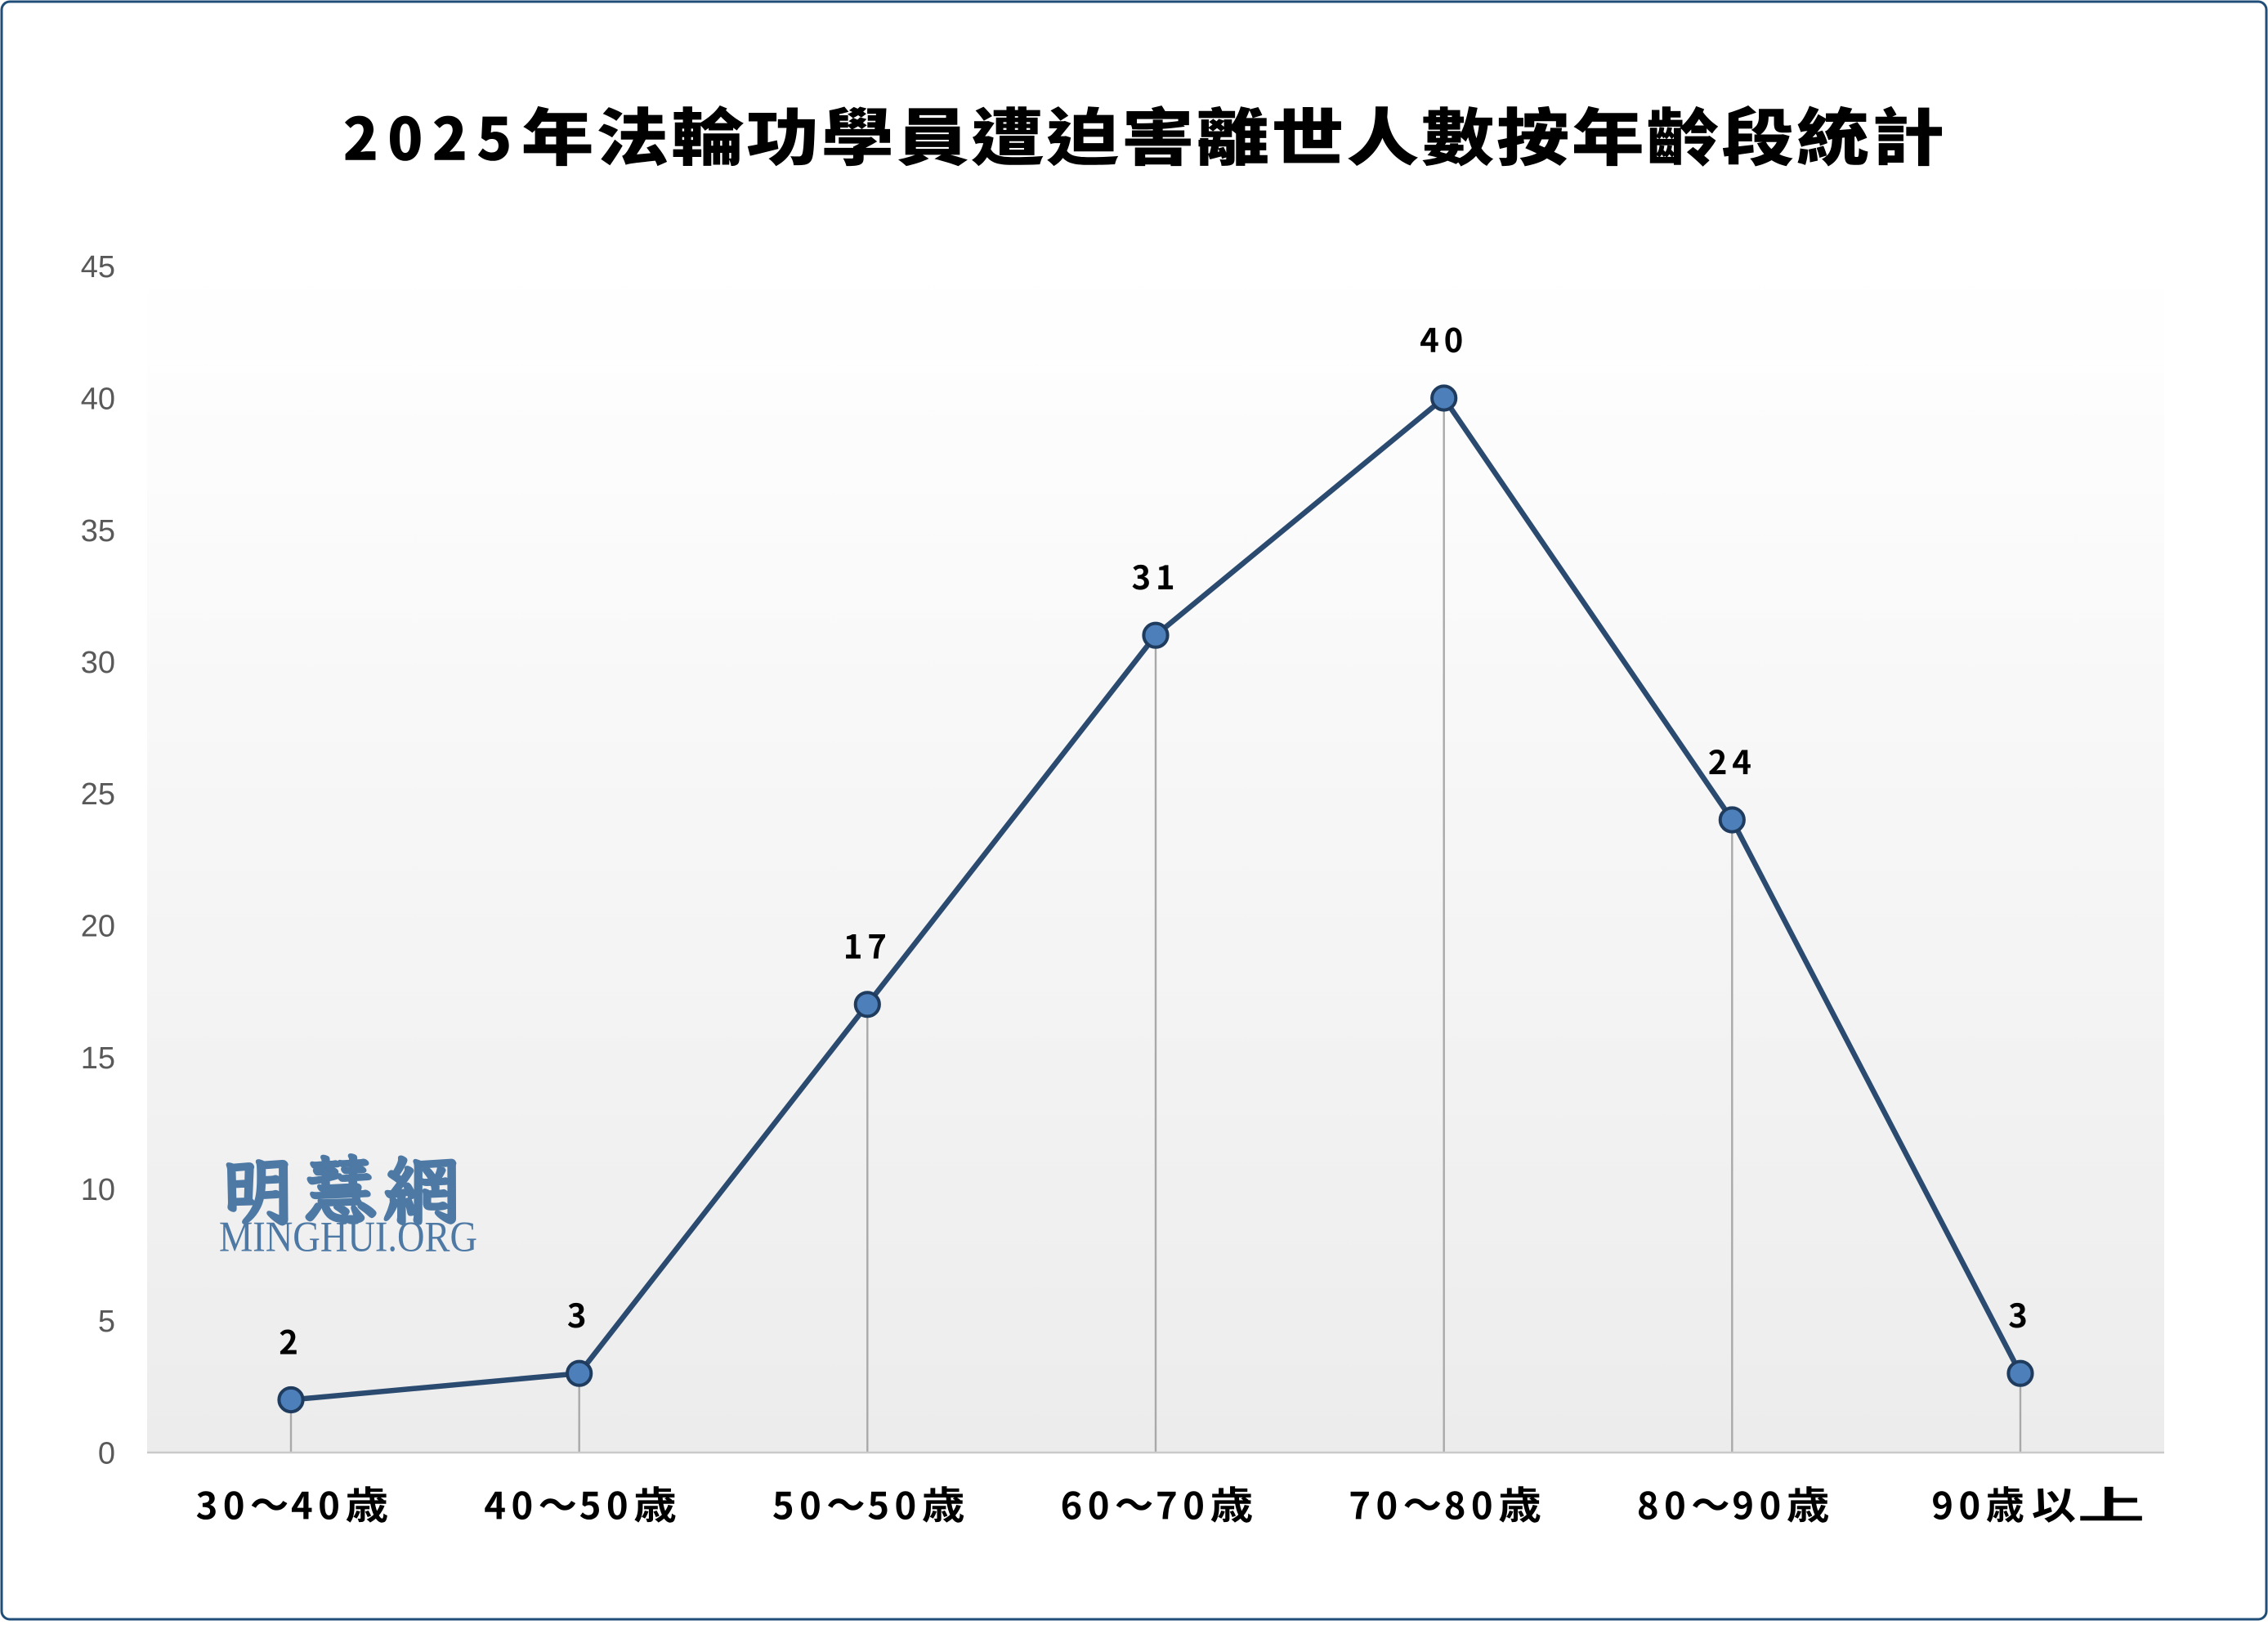  I want to click on svg-text: 40, so click(98, 400).